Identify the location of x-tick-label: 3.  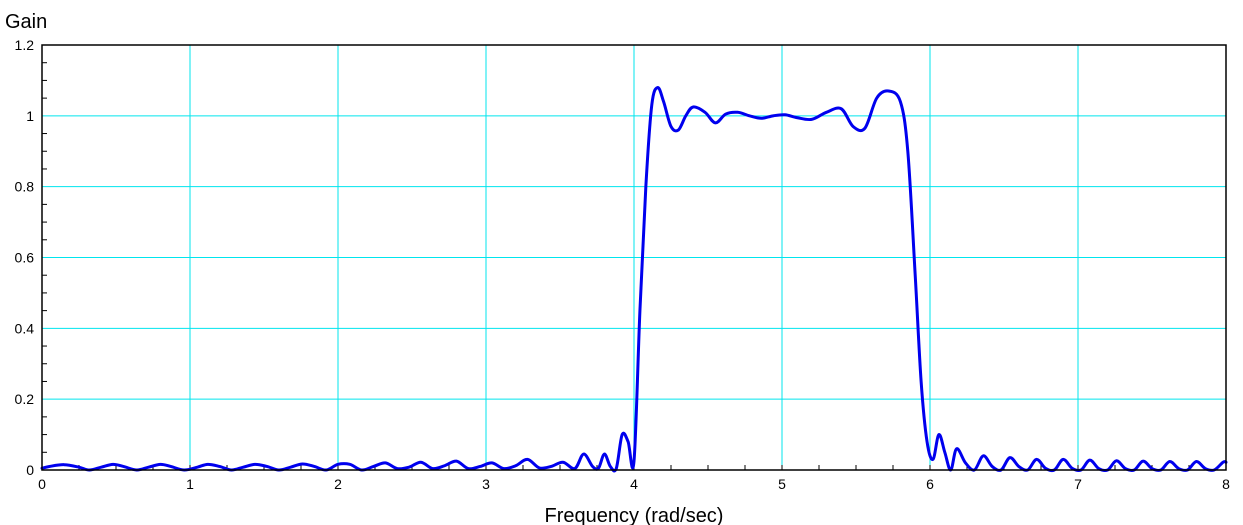
(486, 484).